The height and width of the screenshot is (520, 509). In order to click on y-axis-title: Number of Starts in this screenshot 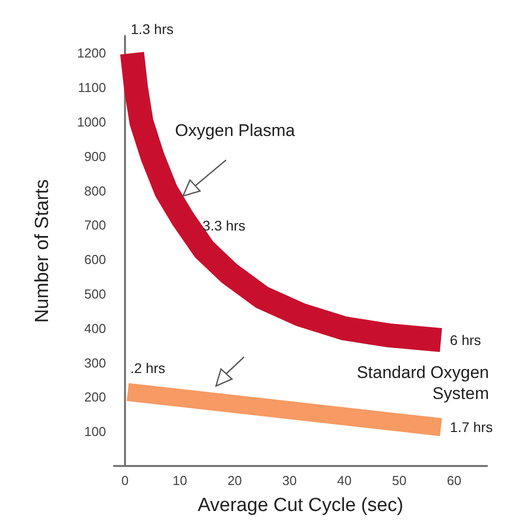, I will do `click(42, 251)`.